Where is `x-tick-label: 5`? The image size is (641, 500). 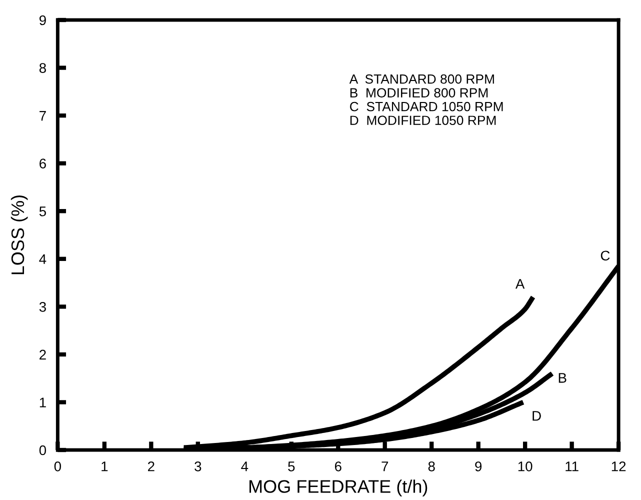
x-tick-label: 5 is located at coordinates (291, 467).